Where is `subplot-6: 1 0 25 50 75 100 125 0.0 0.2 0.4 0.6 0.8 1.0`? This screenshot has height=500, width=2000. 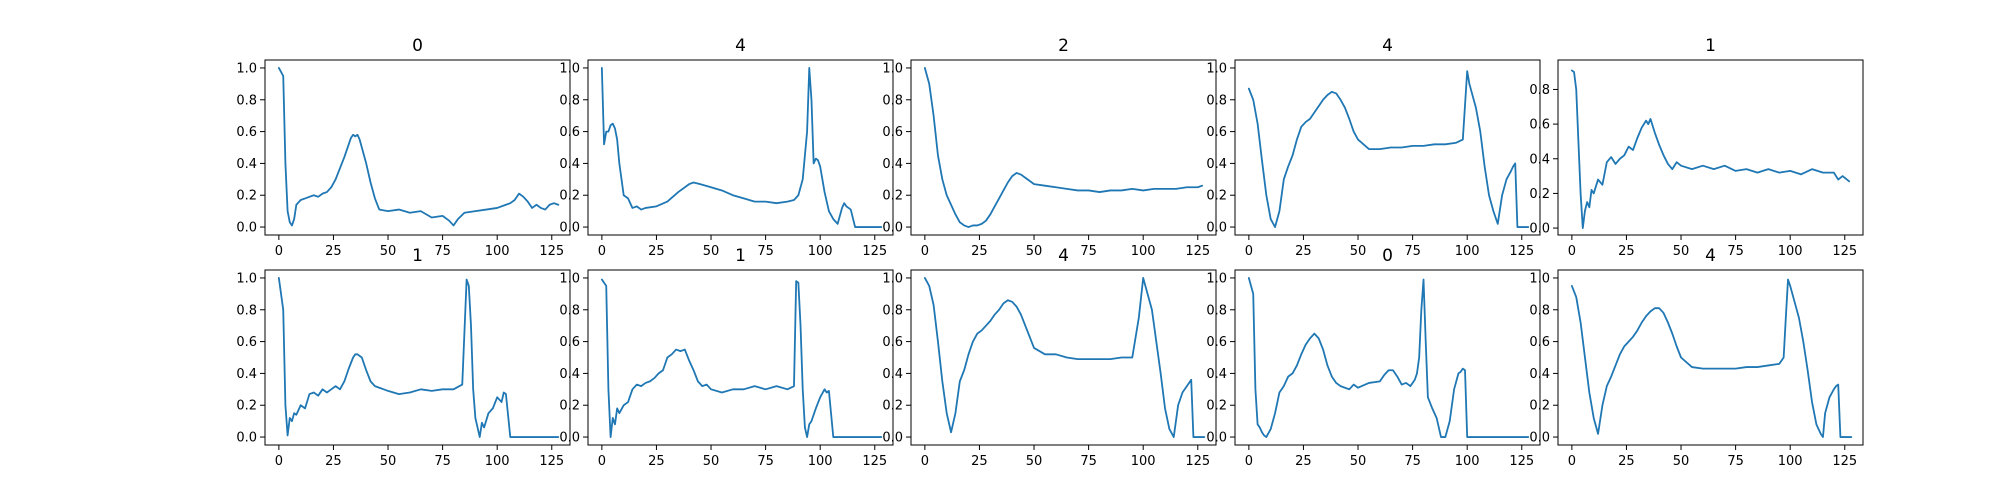
subplot-6: 1 0 25 50 75 100 125 0.0 0.2 0.4 0.6 0.8 1.0 is located at coordinates (403, 357).